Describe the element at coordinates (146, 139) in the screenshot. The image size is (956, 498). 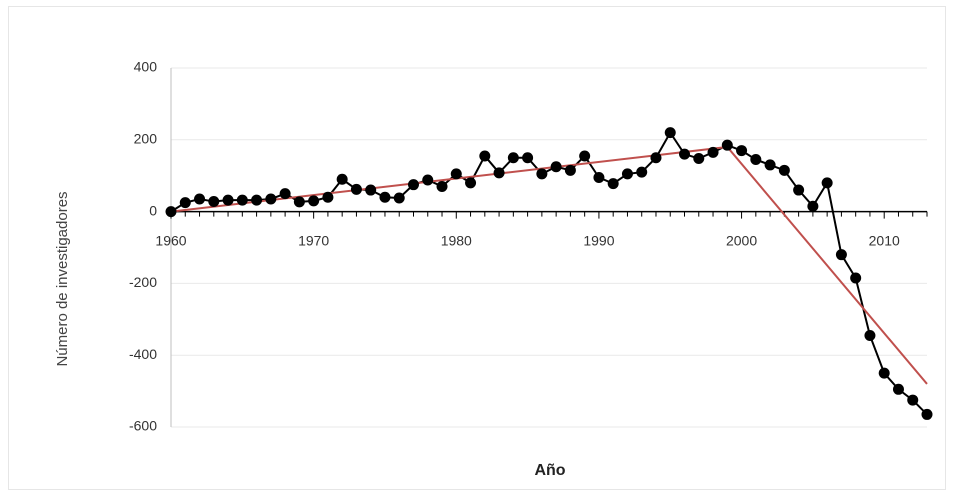
I see `y-tick-label: 200` at that location.